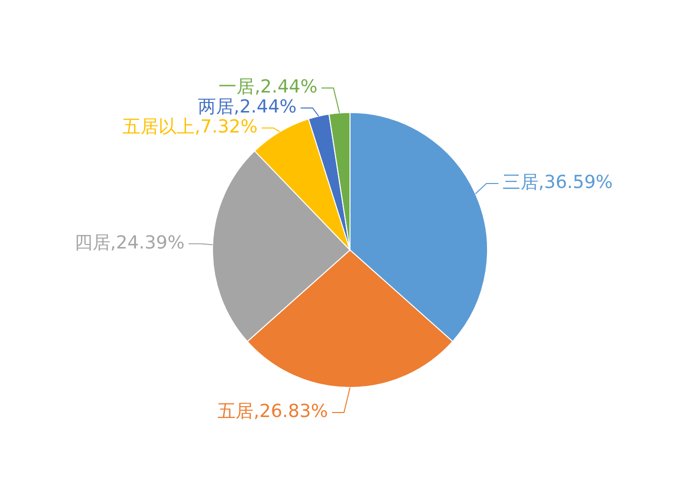 This screenshot has height=500, width=700. Describe the element at coordinates (92, 243) in the screenshot. I see `slice-label: 四居` at that location.